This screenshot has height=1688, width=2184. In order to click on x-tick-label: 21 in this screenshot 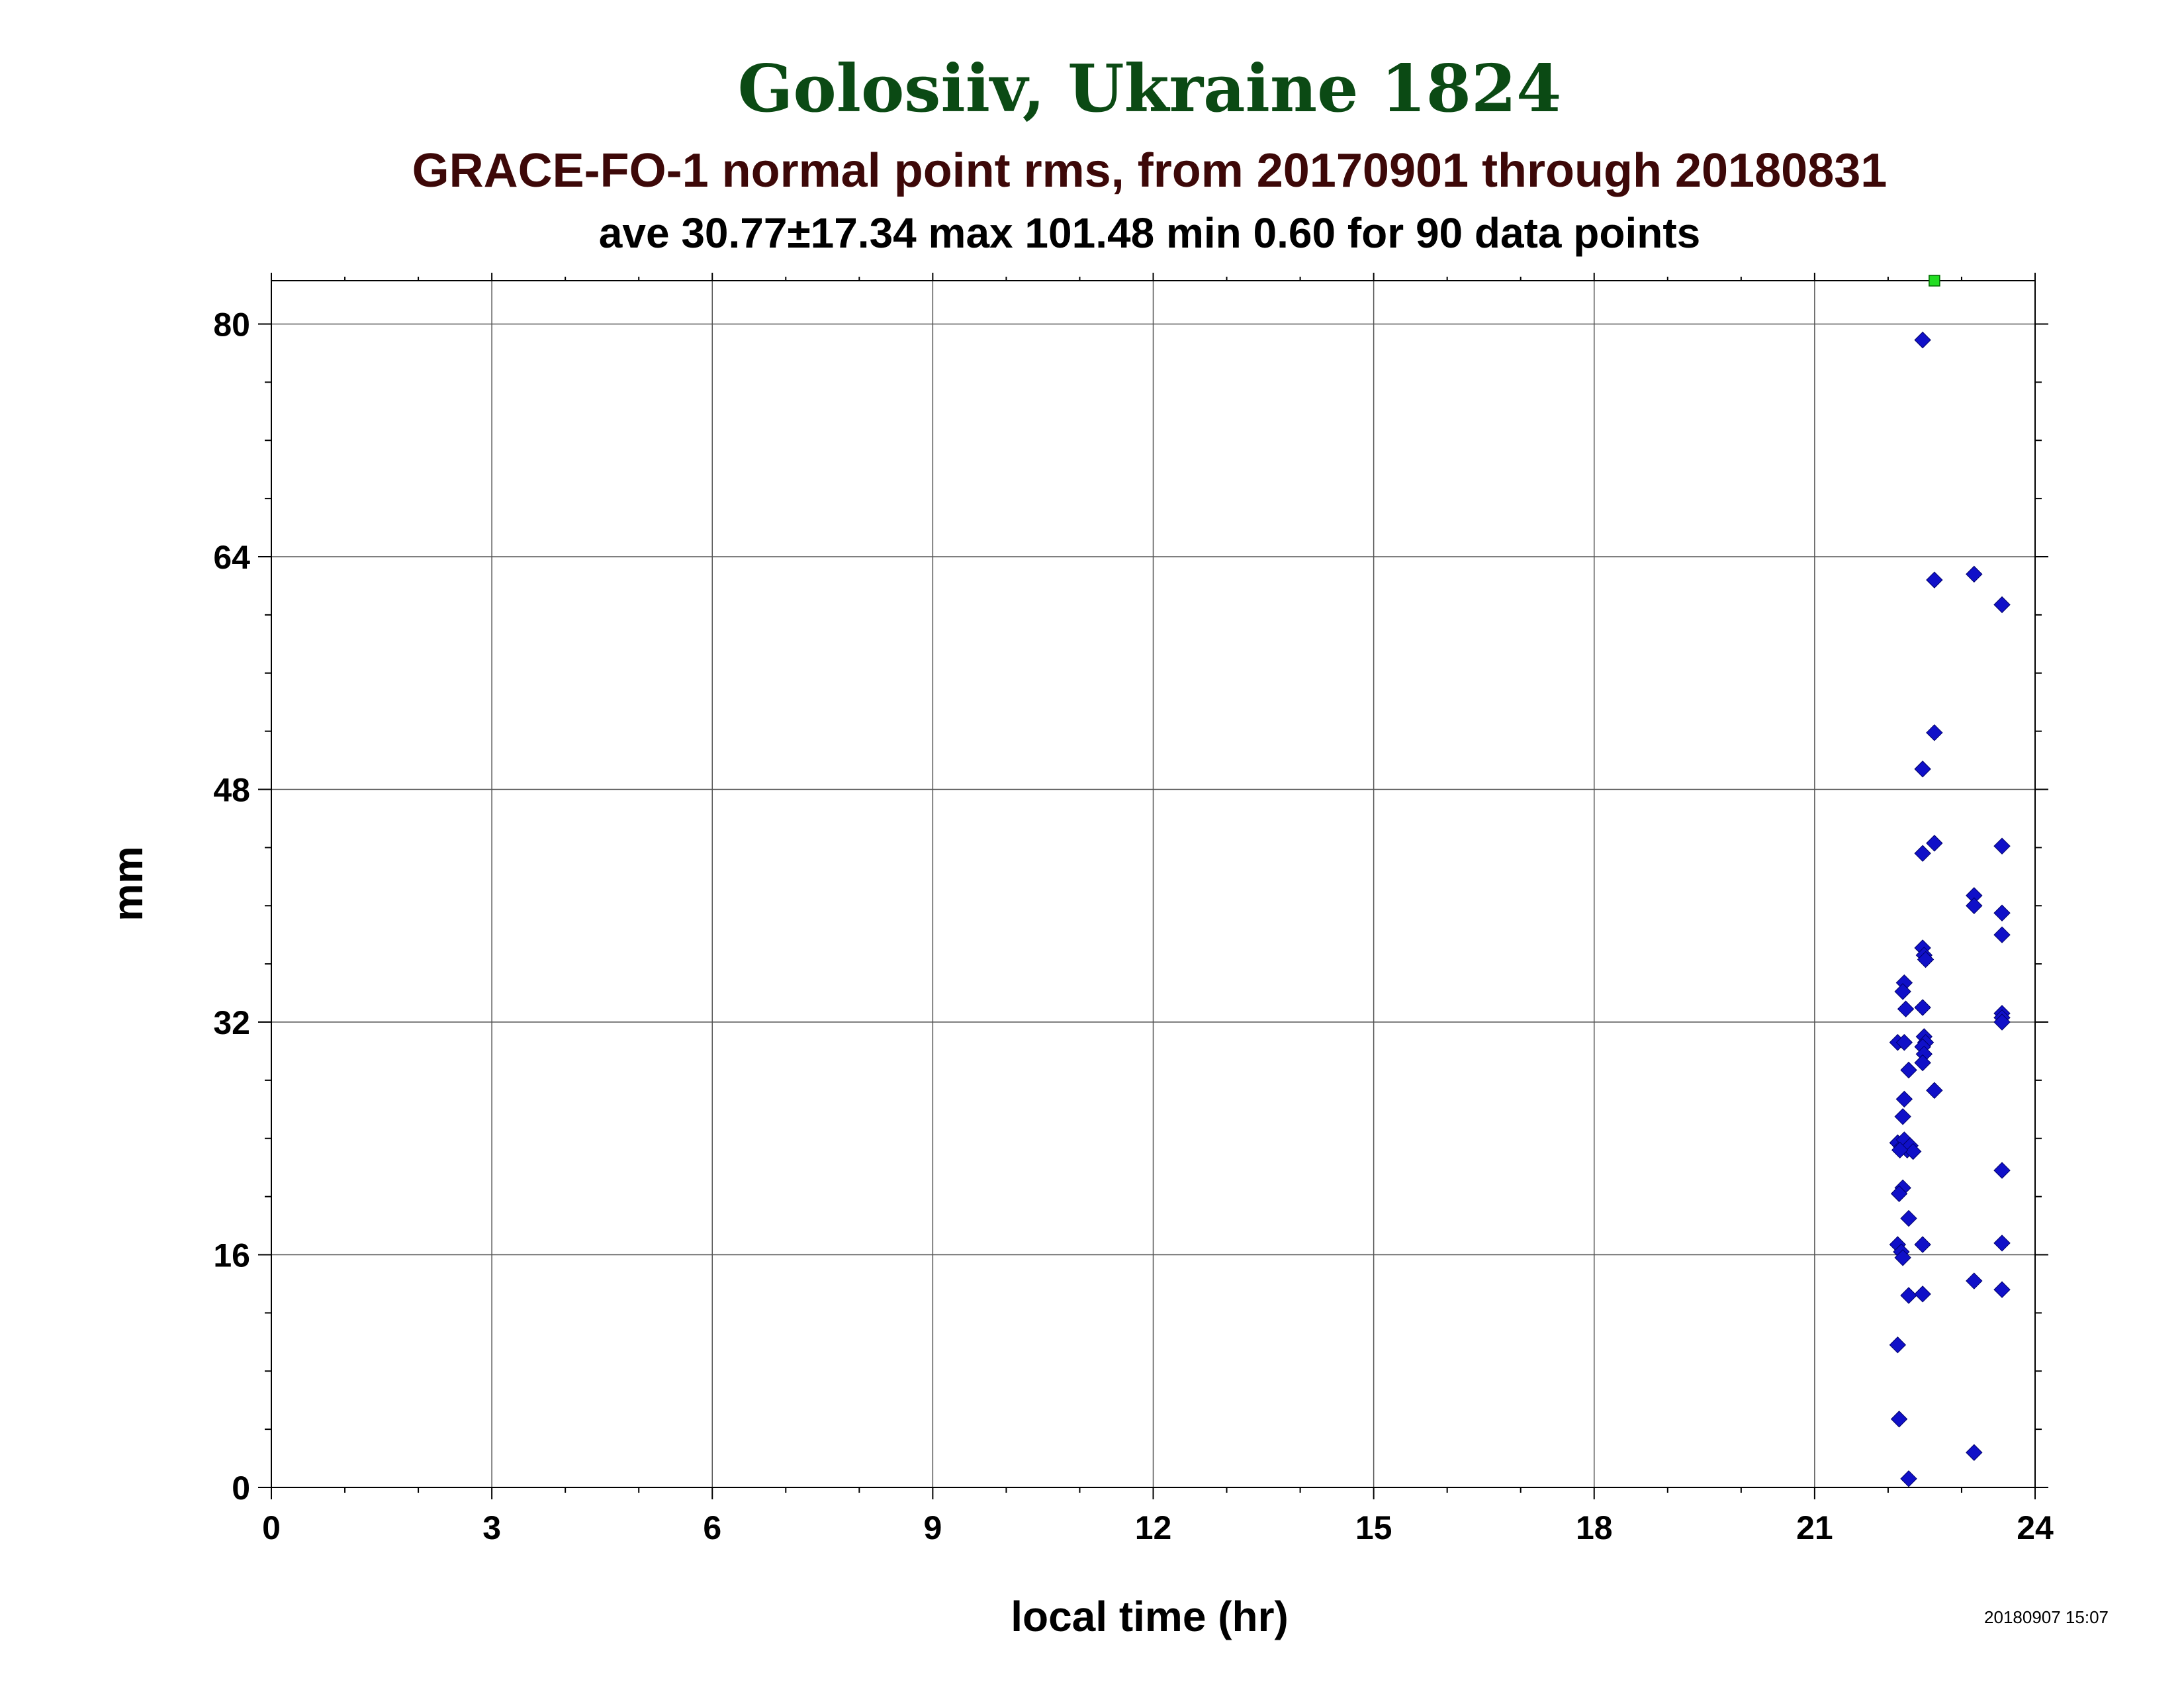, I will do `click(1814, 1527)`.